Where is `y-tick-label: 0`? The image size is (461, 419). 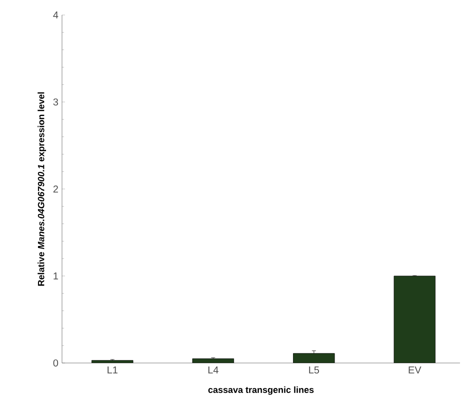 y-tick-label: 0 is located at coordinates (55, 363).